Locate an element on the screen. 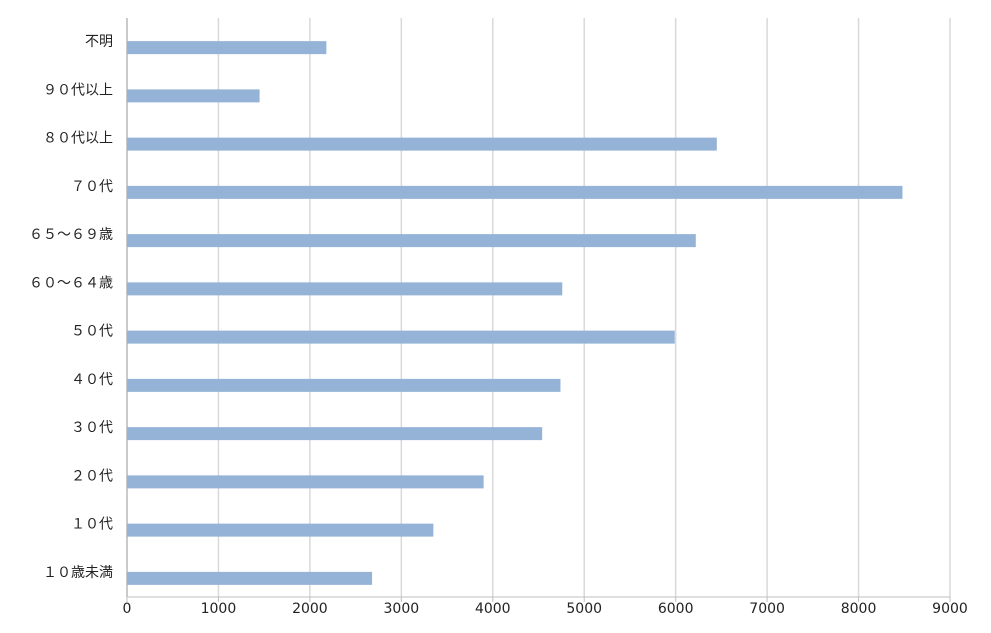 This screenshot has height=633, width=991. x-tick-label: 8000 is located at coordinates (859, 609).